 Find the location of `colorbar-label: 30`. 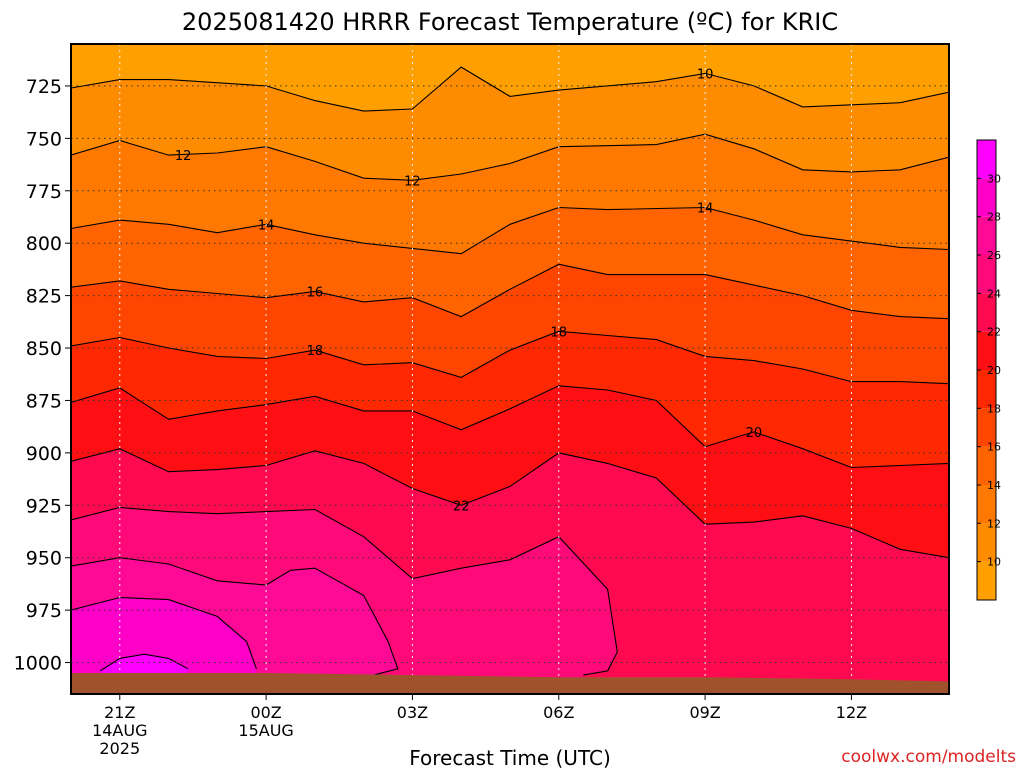

colorbar-label: 30 is located at coordinates (994, 178).